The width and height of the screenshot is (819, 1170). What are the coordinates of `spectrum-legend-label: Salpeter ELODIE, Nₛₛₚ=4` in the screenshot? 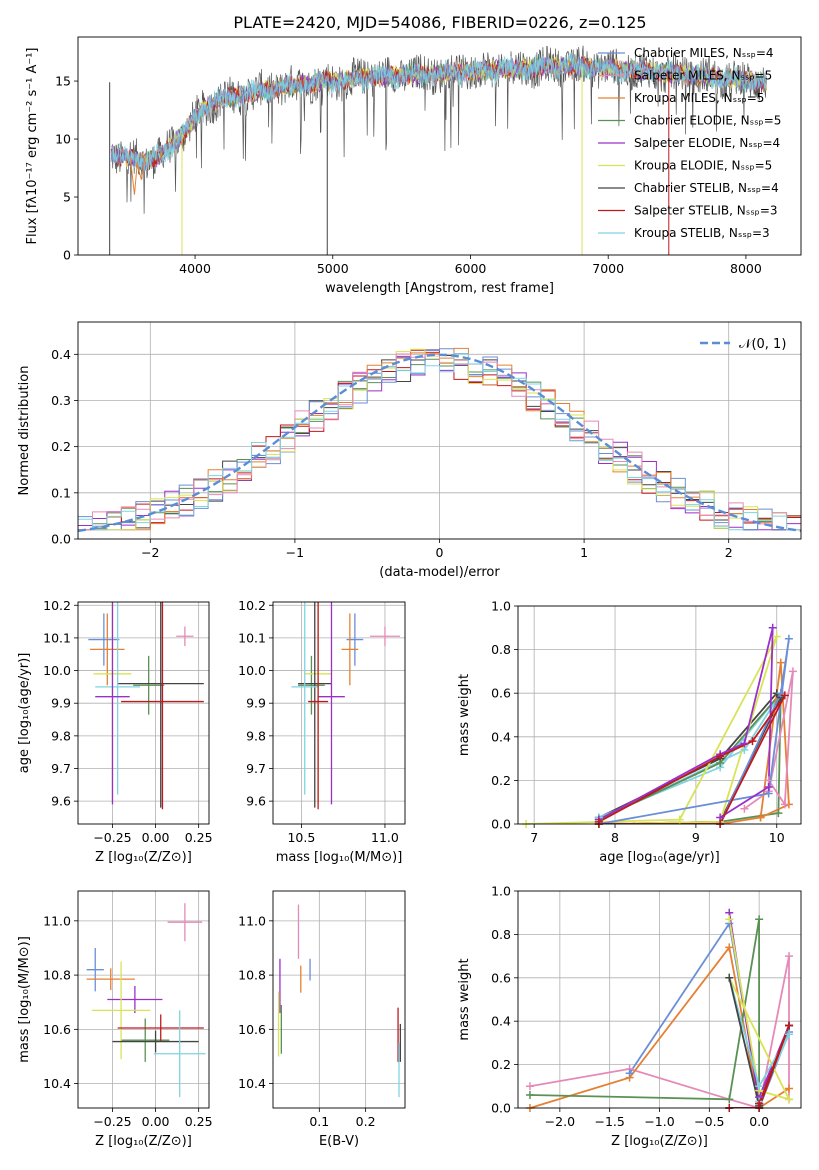 It's located at (707, 143).